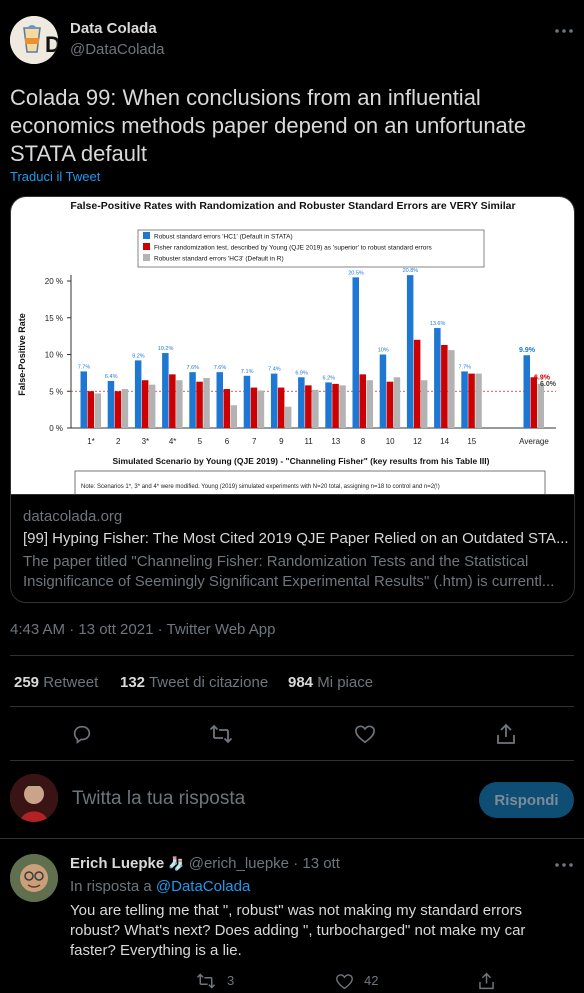 This screenshot has width=584, height=993. What do you see at coordinates (506, 734) in the screenshot?
I see `share-icon` at bounding box center [506, 734].